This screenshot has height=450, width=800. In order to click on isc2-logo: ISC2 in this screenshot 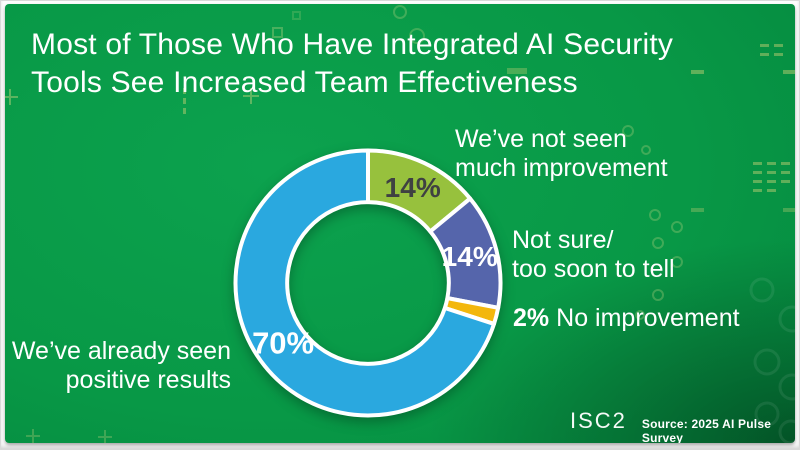, I will do `click(598, 420)`.